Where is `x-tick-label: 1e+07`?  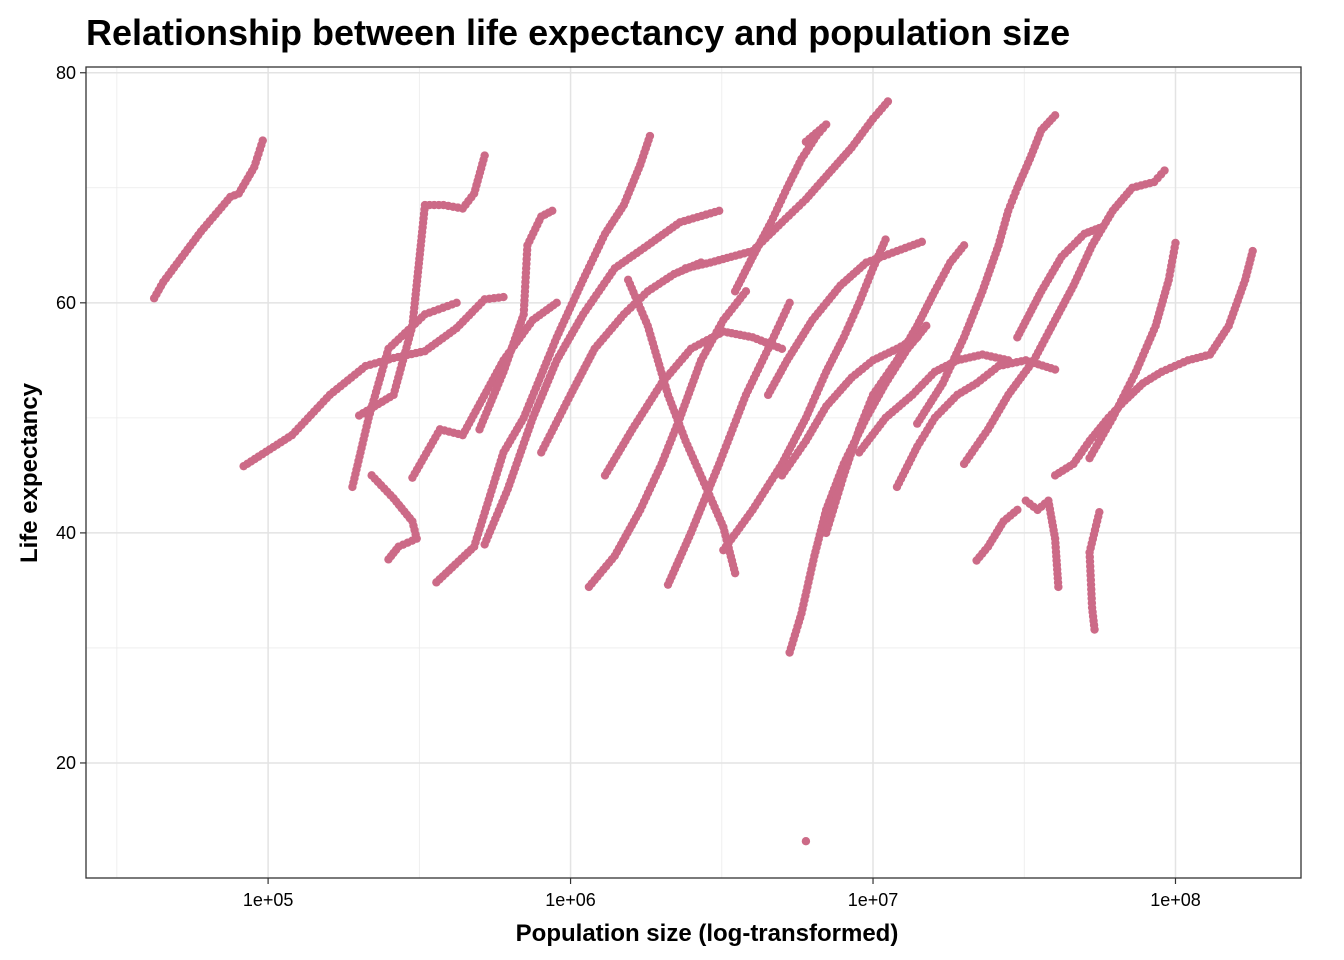
x-tick-label: 1e+07 is located at coordinates (873, 900).